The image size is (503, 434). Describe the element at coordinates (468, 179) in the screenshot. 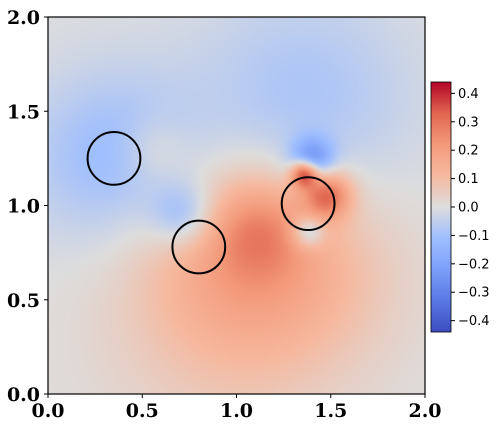

I see `colorbar-tick-label: 0.1` at that location.